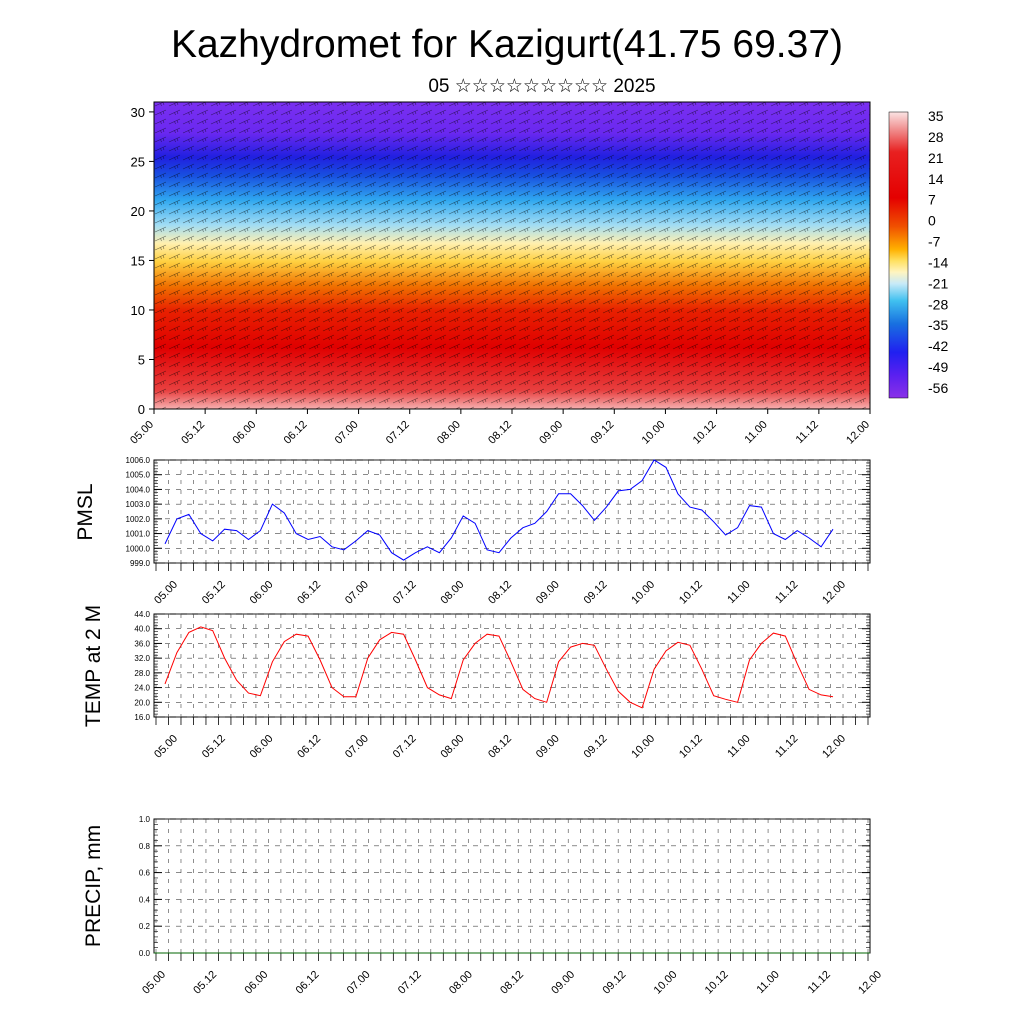 This screenshot has width=1024, height=1024. I want to click on colorbar-label: -14, so click(938, 262).